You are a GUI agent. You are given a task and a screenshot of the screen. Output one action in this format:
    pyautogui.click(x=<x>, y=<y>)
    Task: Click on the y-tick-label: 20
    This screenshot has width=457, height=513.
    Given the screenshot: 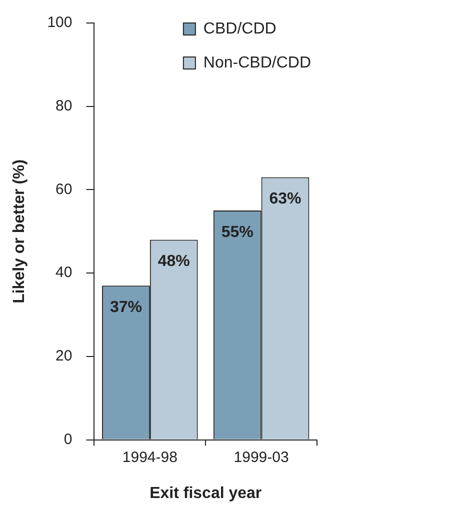 What is the action you would take?
    pyautogui.click(x=64, y=356)
    